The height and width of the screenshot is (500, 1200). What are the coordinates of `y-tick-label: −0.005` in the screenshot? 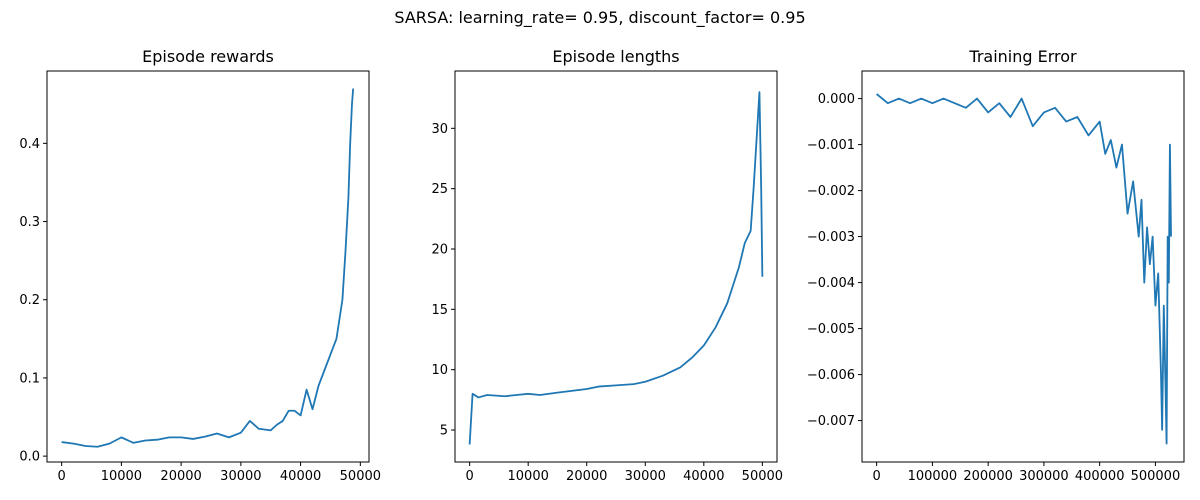 It's located at (831, 329).